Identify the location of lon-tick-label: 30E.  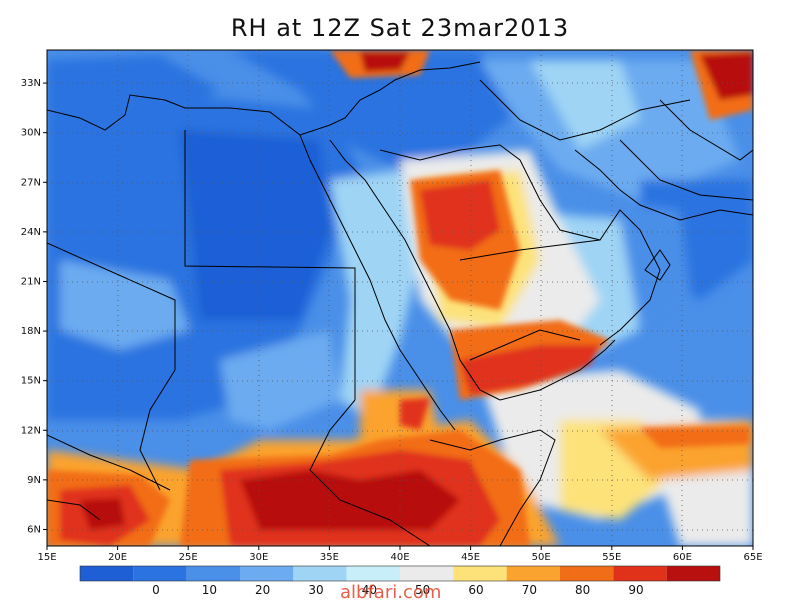
(258, 557).